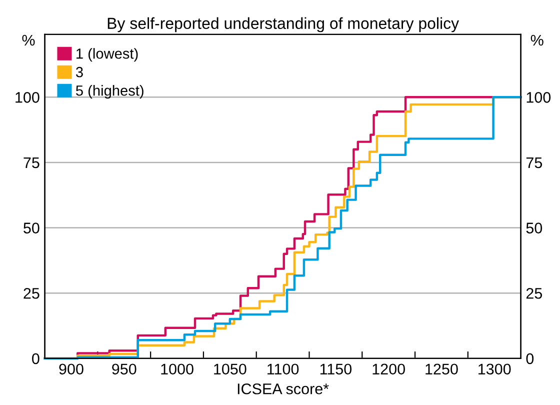 The width and height of the screenshot is (560, 405). I want to click on y2-tick-label: 75, so click(534, 162).